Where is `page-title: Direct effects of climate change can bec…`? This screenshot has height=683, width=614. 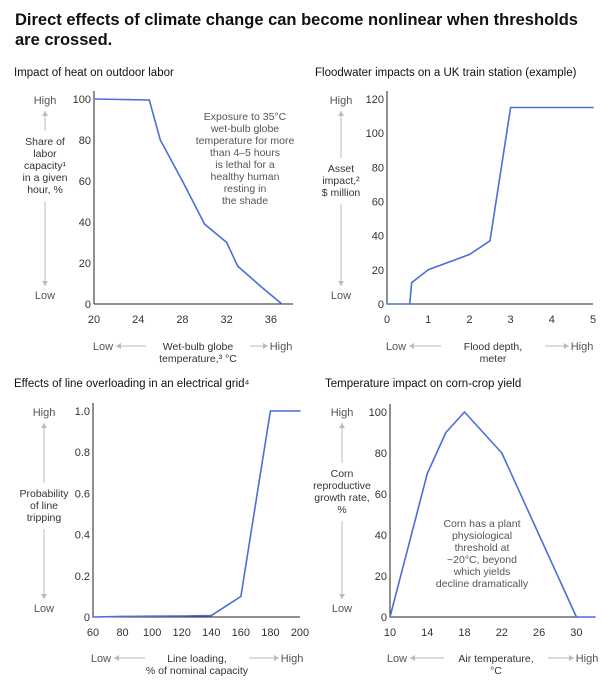 page-title: Direct effects of climate change can bec… is located at coordinates (296, 30).